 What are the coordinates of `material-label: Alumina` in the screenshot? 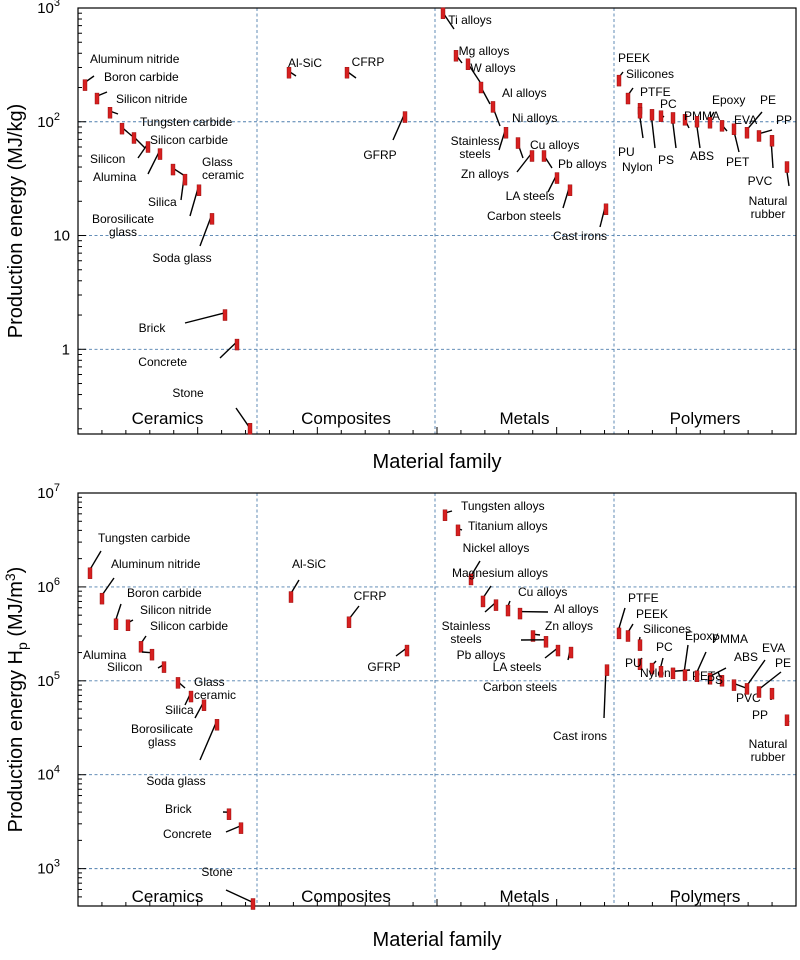 It's located at (105, 655).